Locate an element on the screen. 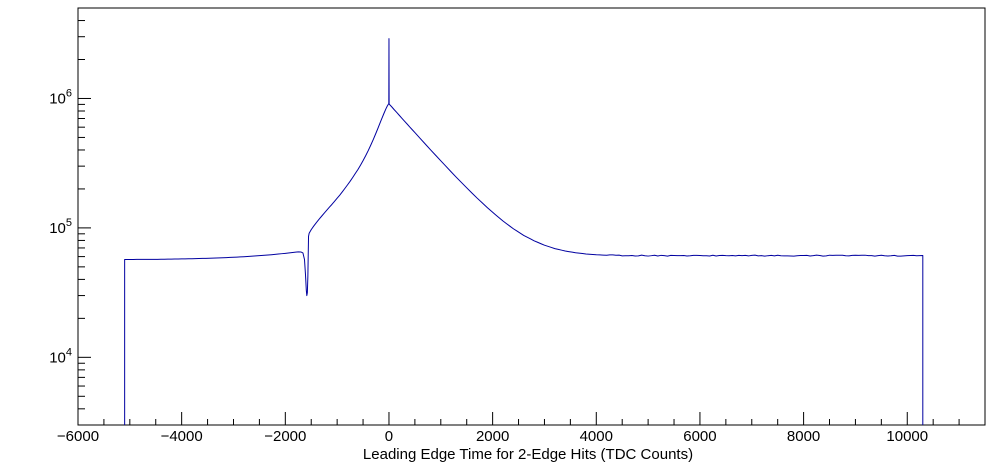 The image size is (996, 472). y-tick-label: 10⁵ is located at coordinates (60, 227).